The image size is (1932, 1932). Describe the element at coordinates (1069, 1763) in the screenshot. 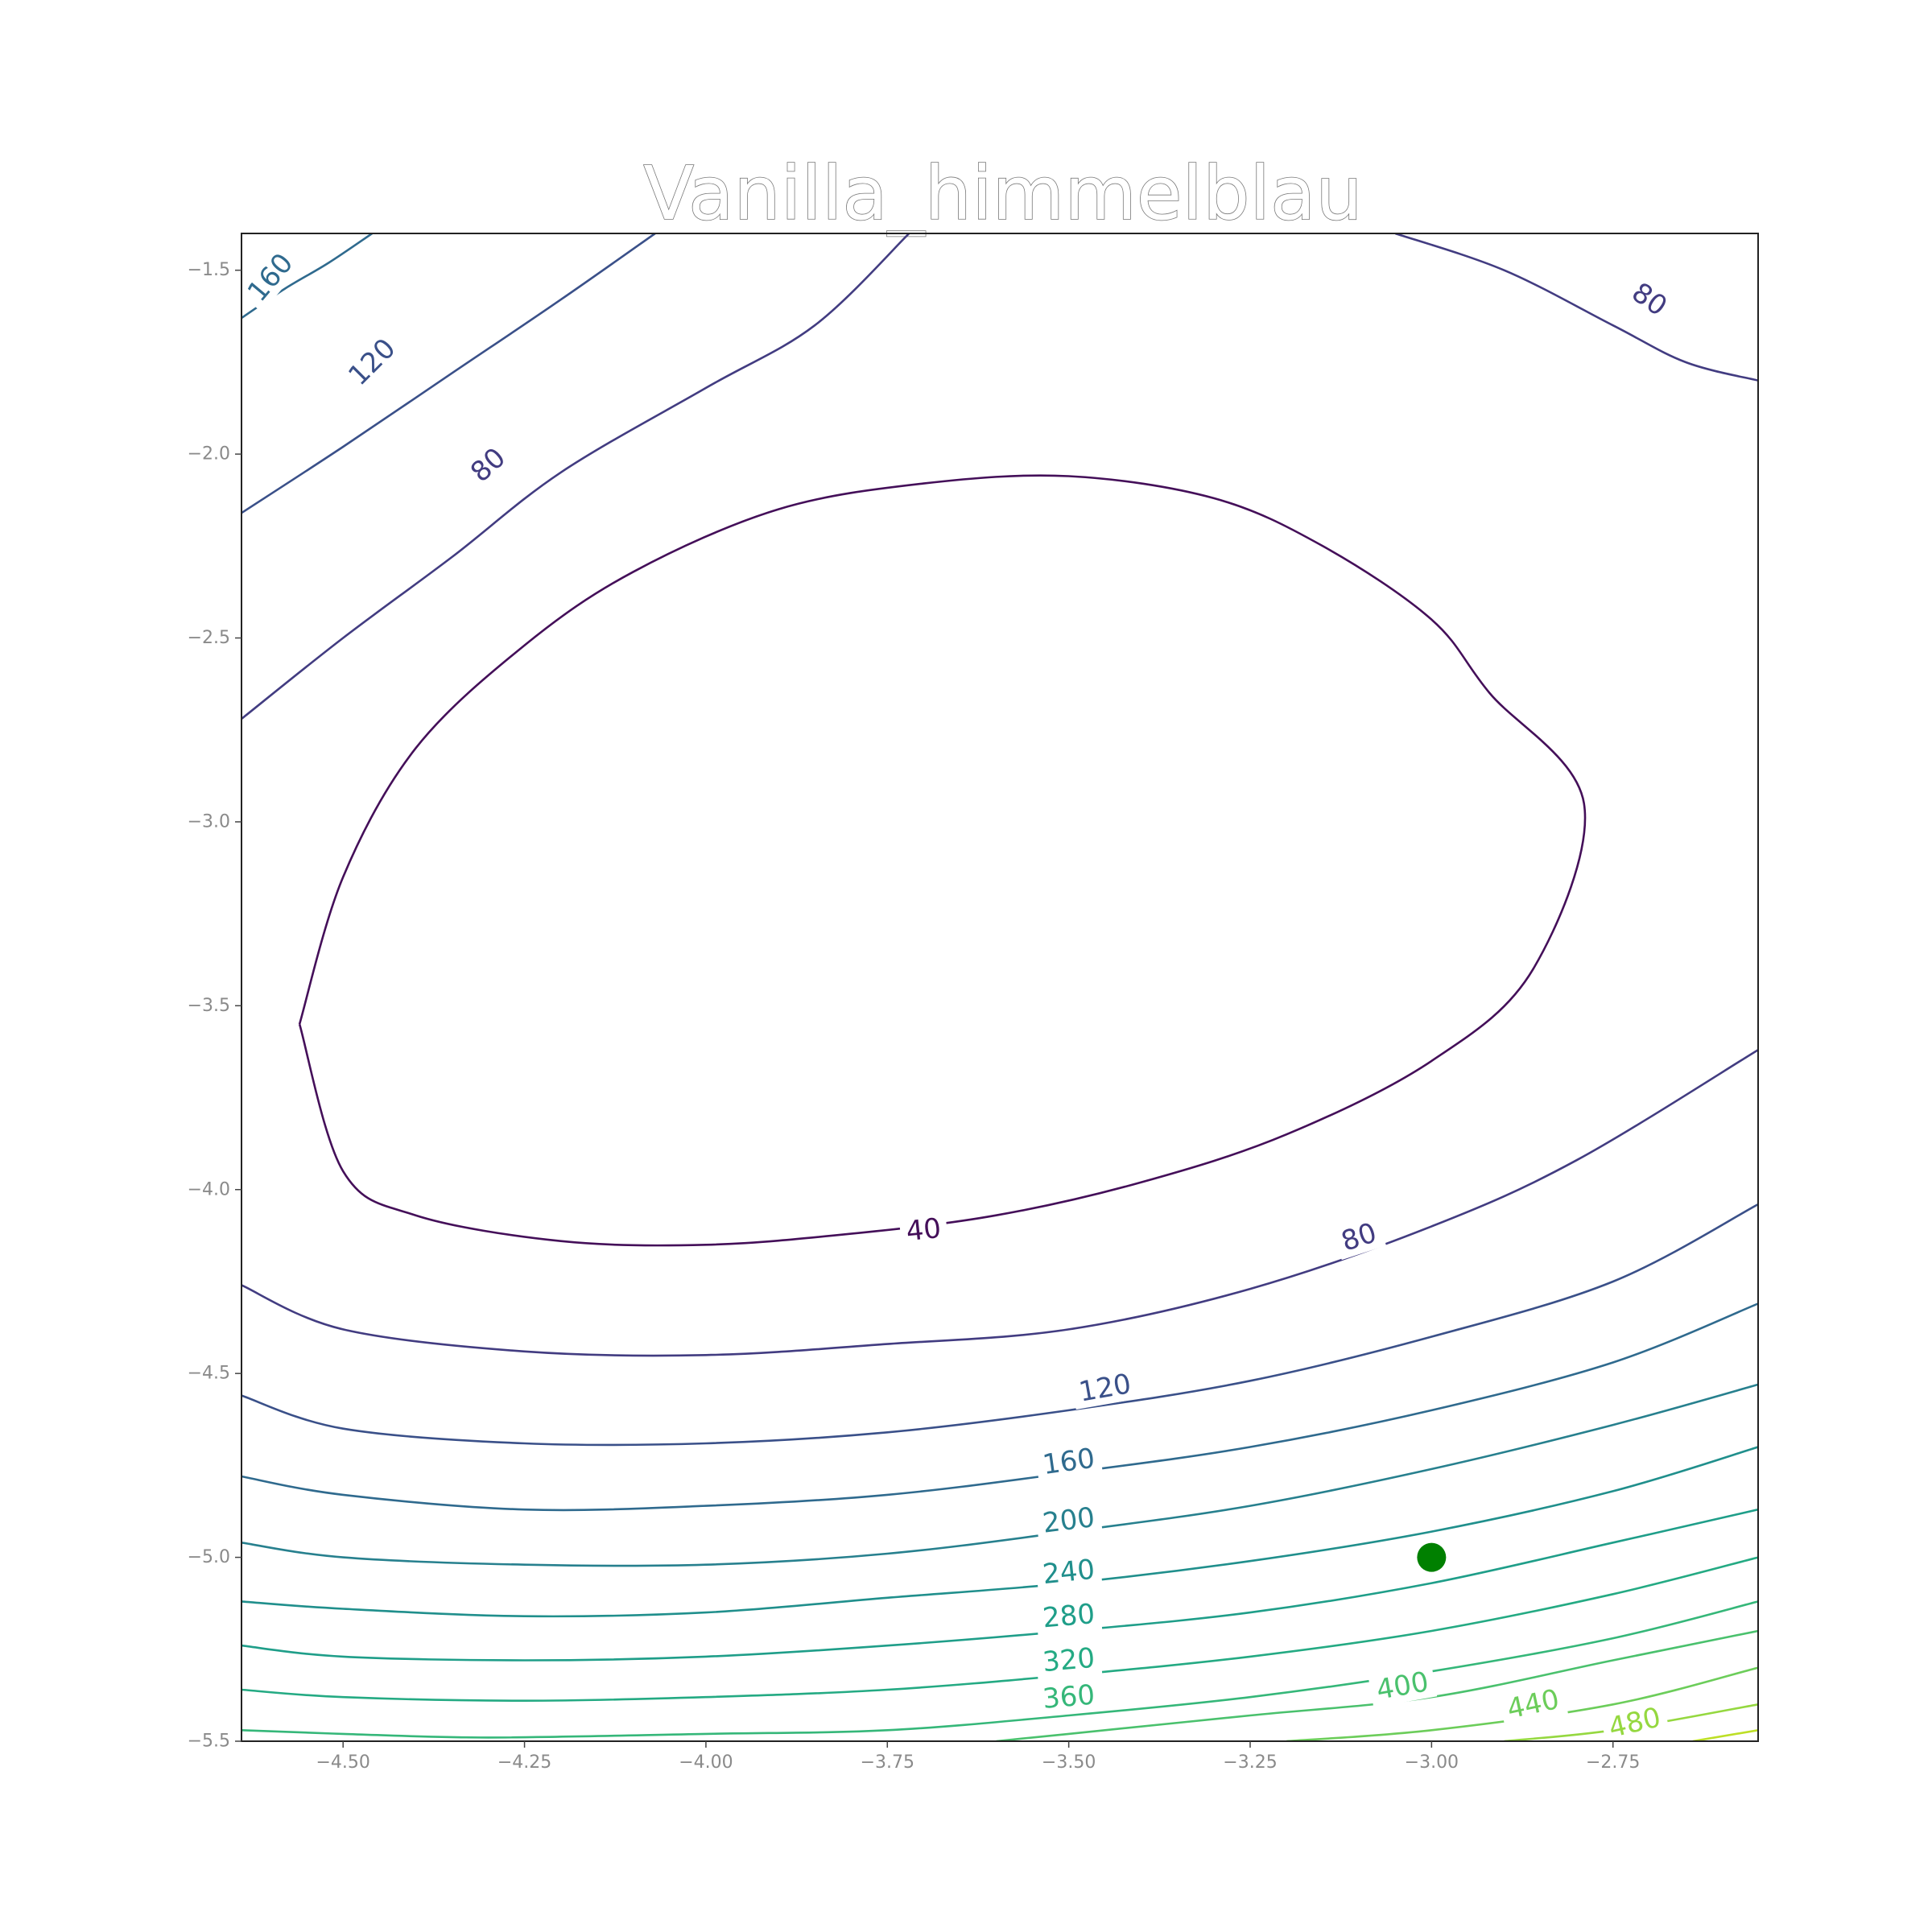

I see `x-tick-label: −3.50` at that location.